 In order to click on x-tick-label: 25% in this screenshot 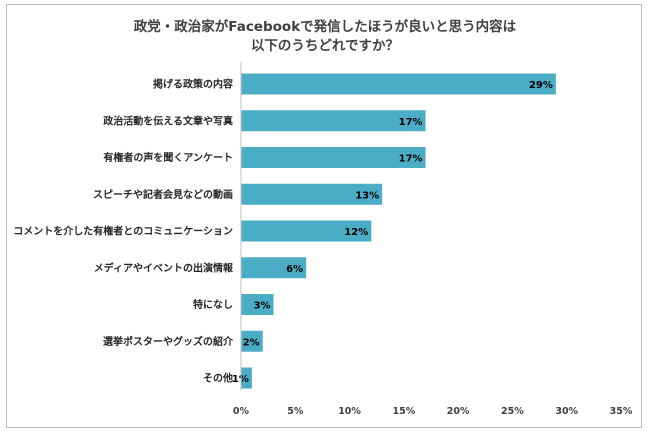, I will do `click(512, 411)`.